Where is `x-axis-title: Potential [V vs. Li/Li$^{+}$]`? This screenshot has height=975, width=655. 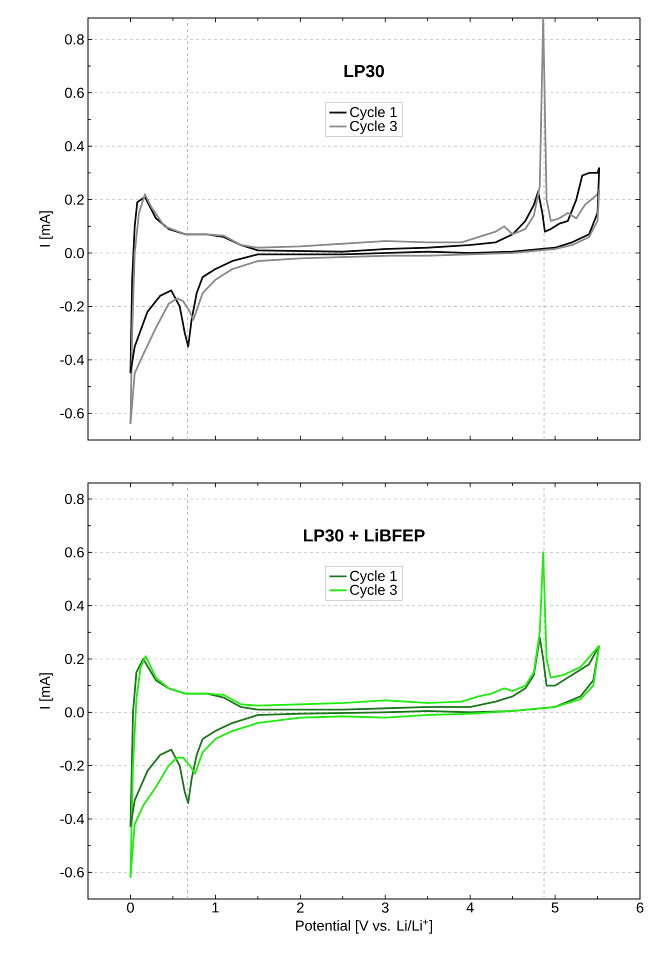 x-axis-title: Potential [V vs. Li/Li$^{+}$] is located at coordinates (364, 927).